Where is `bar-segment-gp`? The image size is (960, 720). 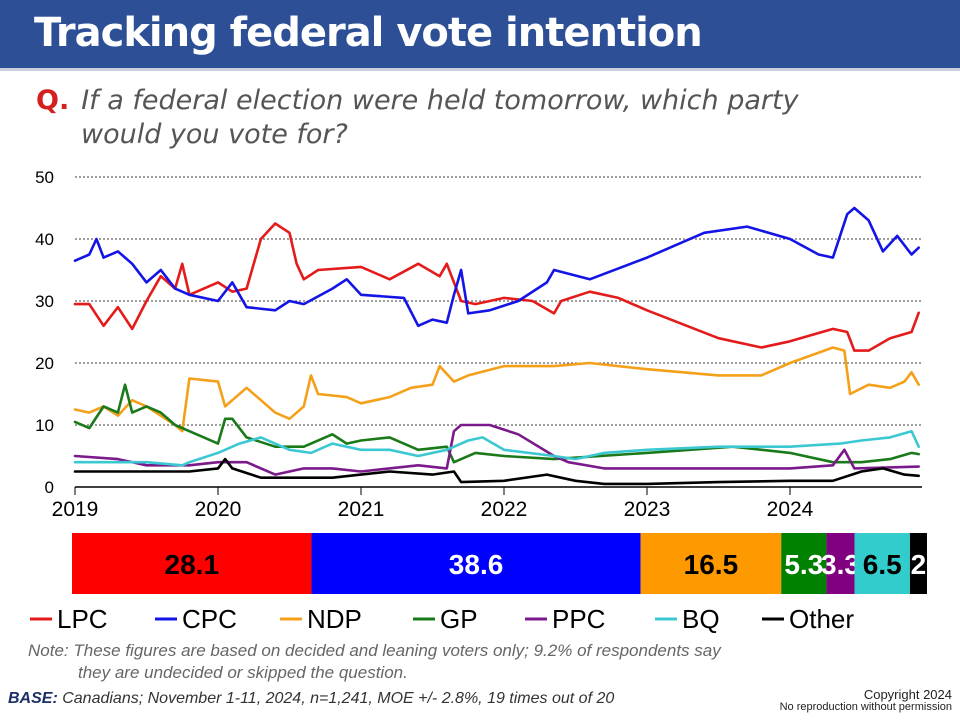 bar-segment-gp is located at coordinates (804, 563).